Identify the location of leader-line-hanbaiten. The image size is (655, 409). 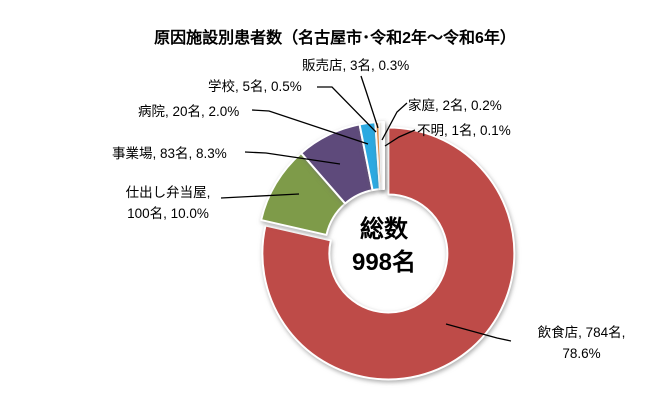
(369, 102).